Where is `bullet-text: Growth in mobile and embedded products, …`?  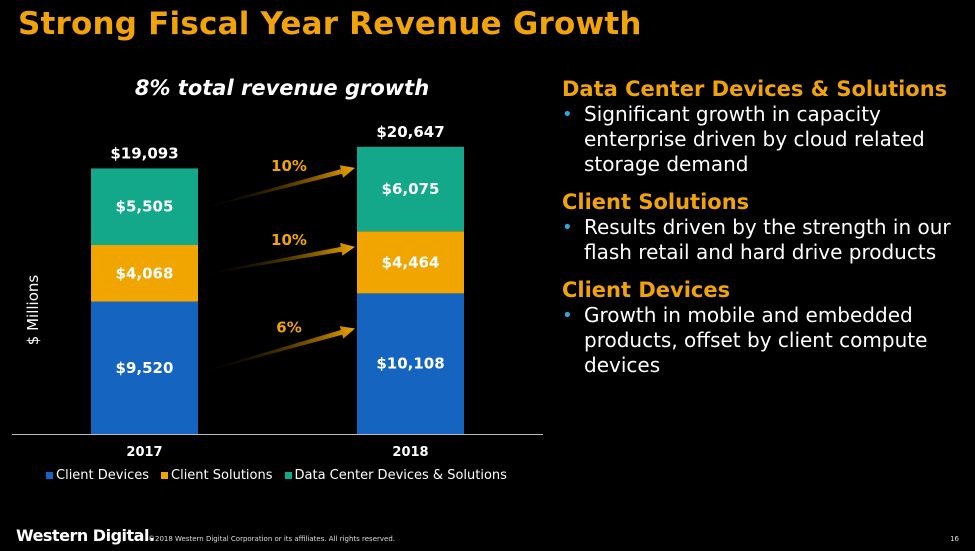
bullet-text: Growth in mobile and embedded products, … is located at coordinates (756, 340).